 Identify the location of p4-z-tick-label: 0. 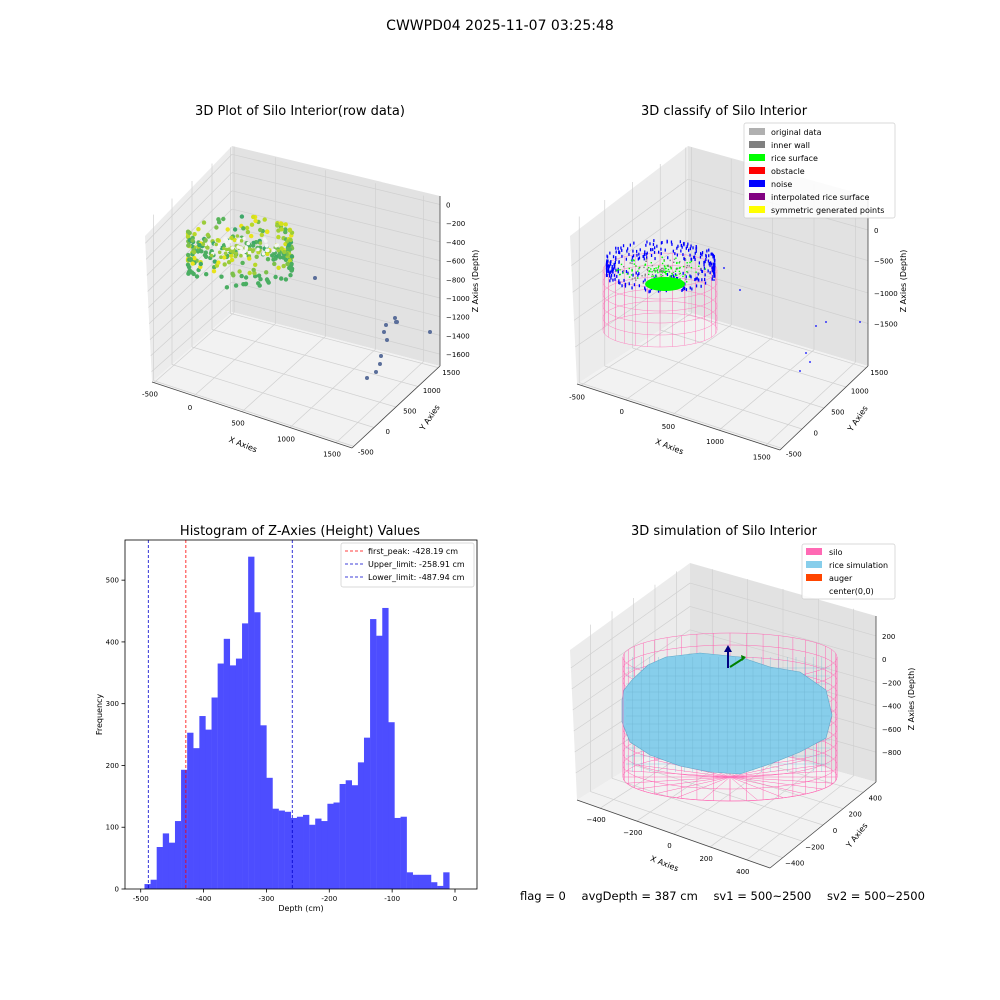
(884, 660).